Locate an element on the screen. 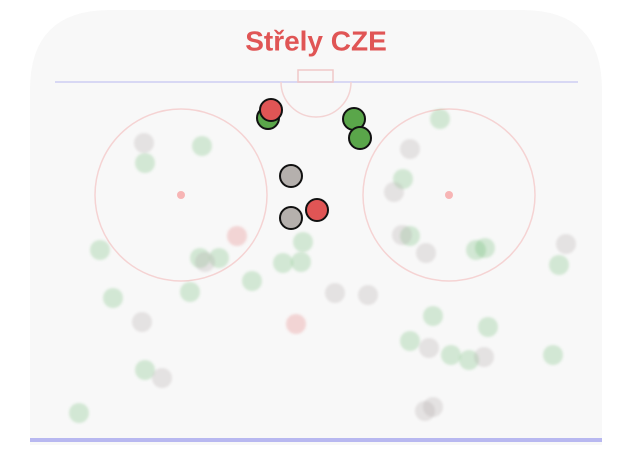  chart-title: Střely CZE is located at coordinates (316, 40).